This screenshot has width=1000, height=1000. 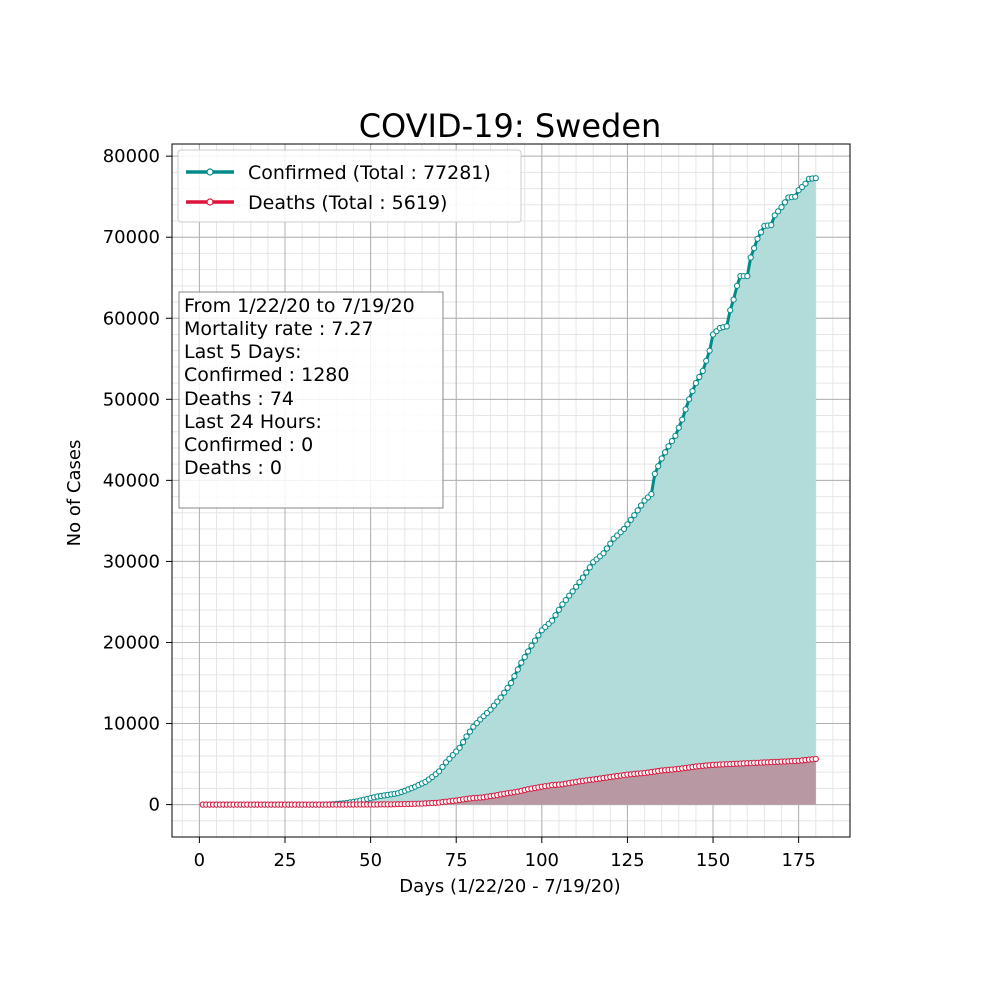 I want to click on legend-deaths-label: Deaths (Total : 5619), so click(x=347, y=203).